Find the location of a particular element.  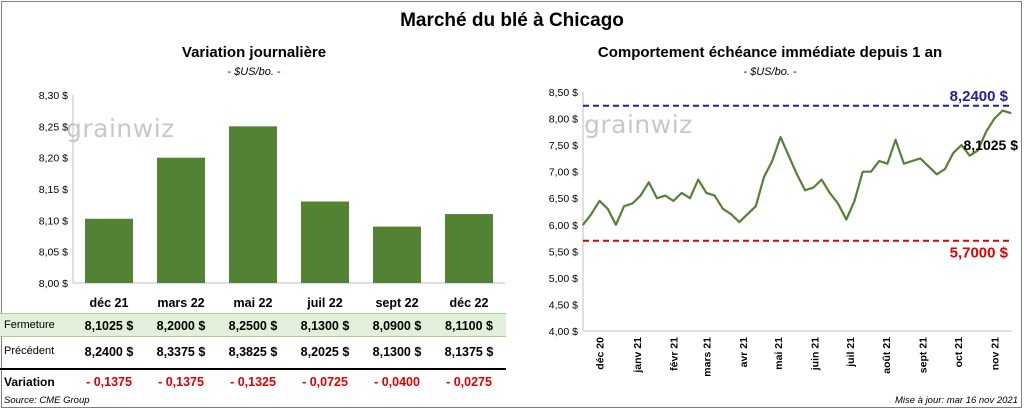

right-x-tick-label: févr 21 is located at coordinates (675, 354).